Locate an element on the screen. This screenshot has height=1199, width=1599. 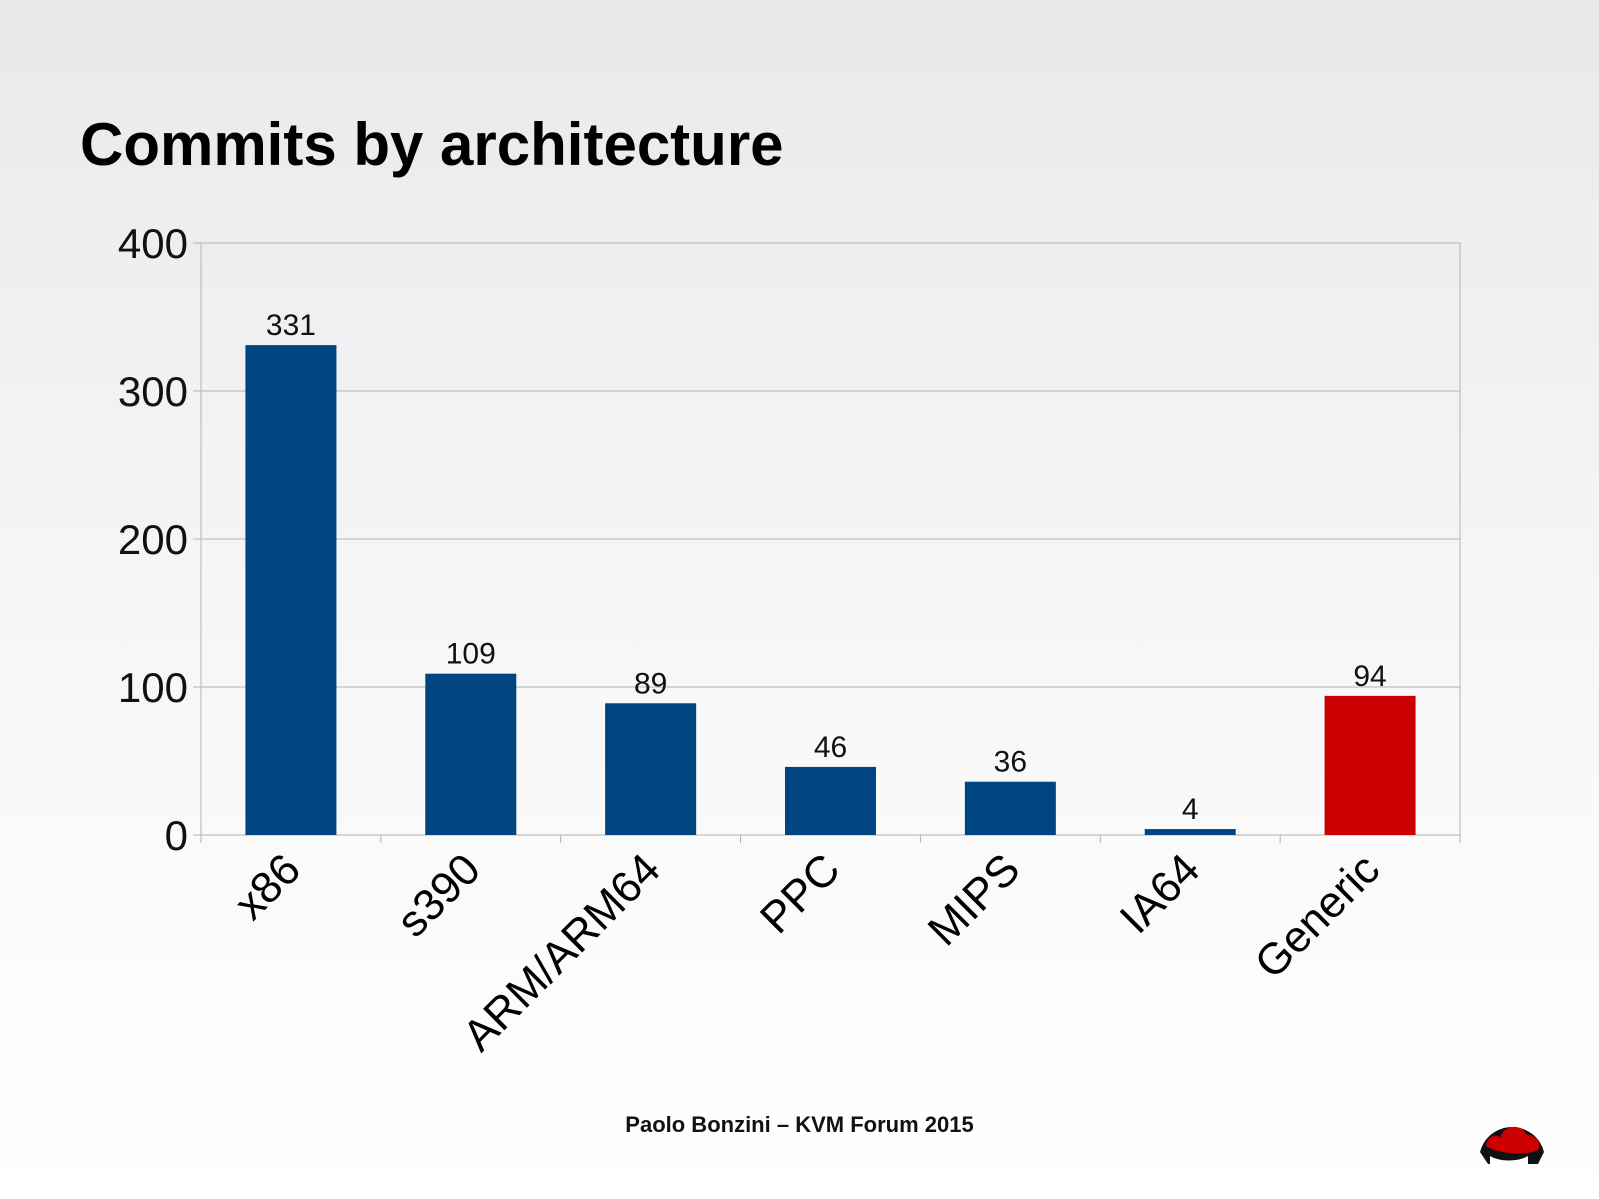
bar-x86 is located at coordinates (291, 590).